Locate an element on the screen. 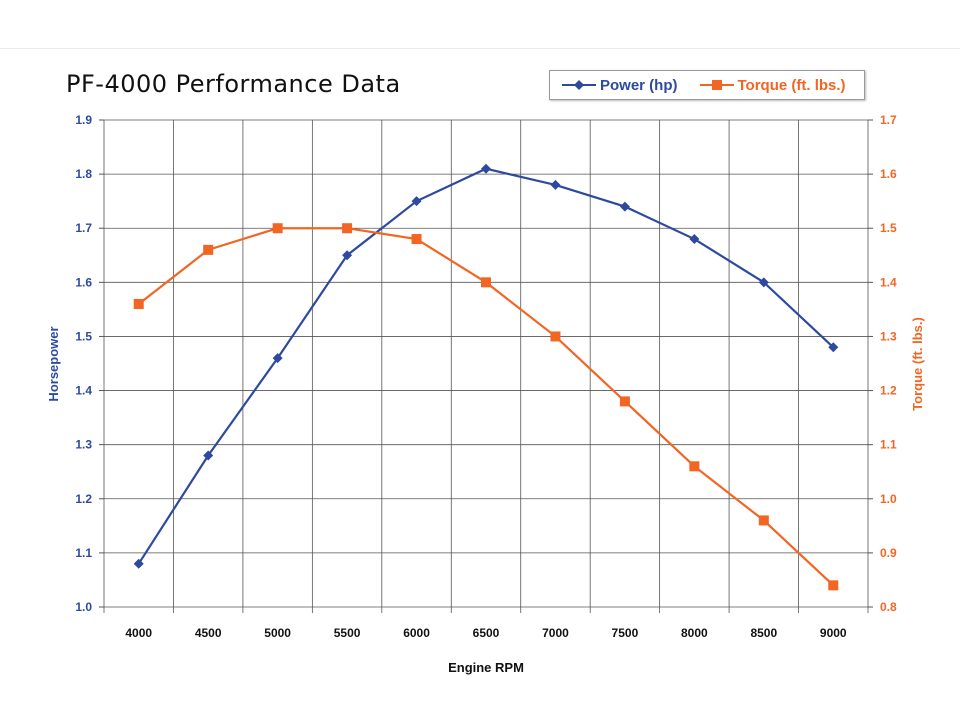 The height and width of the screenshot is (720, 960). legend-label: Power (hp) is located at coordinates (639, 85).